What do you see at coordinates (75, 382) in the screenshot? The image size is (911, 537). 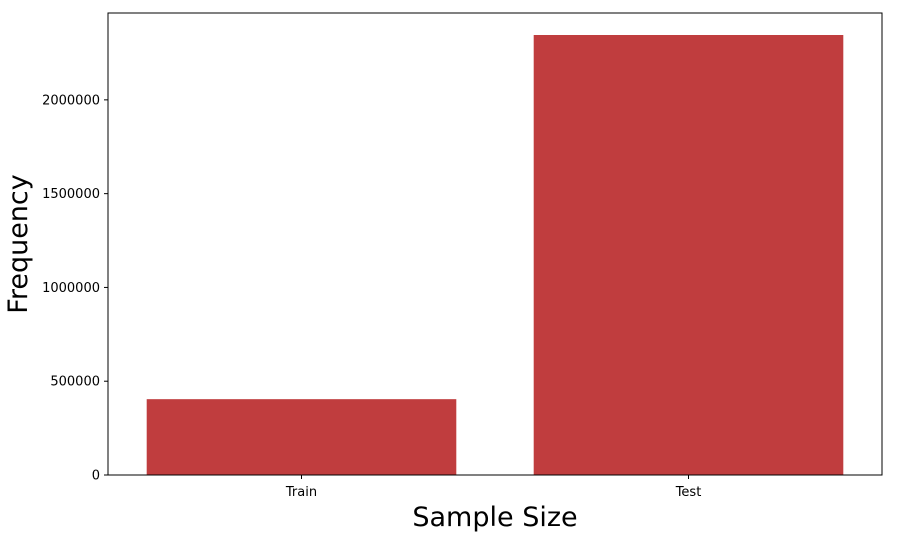 I see `y-tick-label: 500000` at bounding box center [75, 382].